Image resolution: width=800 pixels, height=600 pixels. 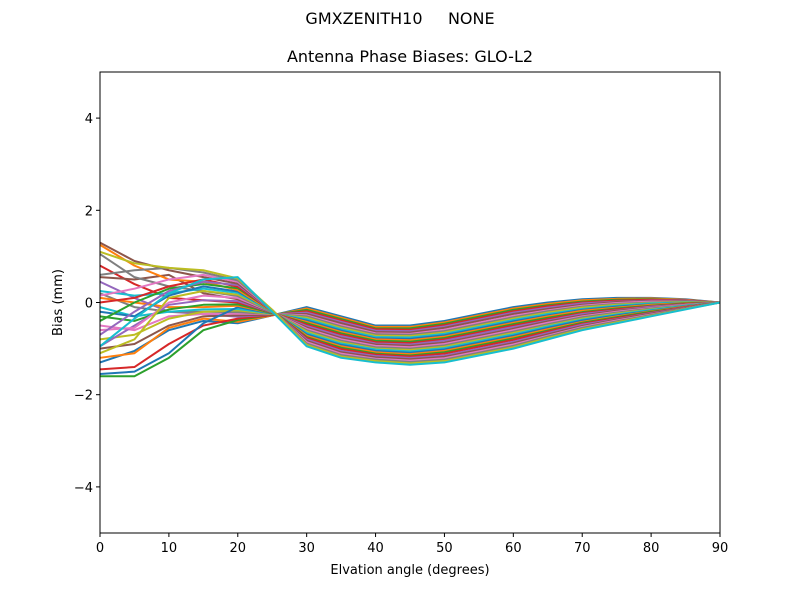 I want to click on y-tick-label: 2, so click(x=89, y=211).